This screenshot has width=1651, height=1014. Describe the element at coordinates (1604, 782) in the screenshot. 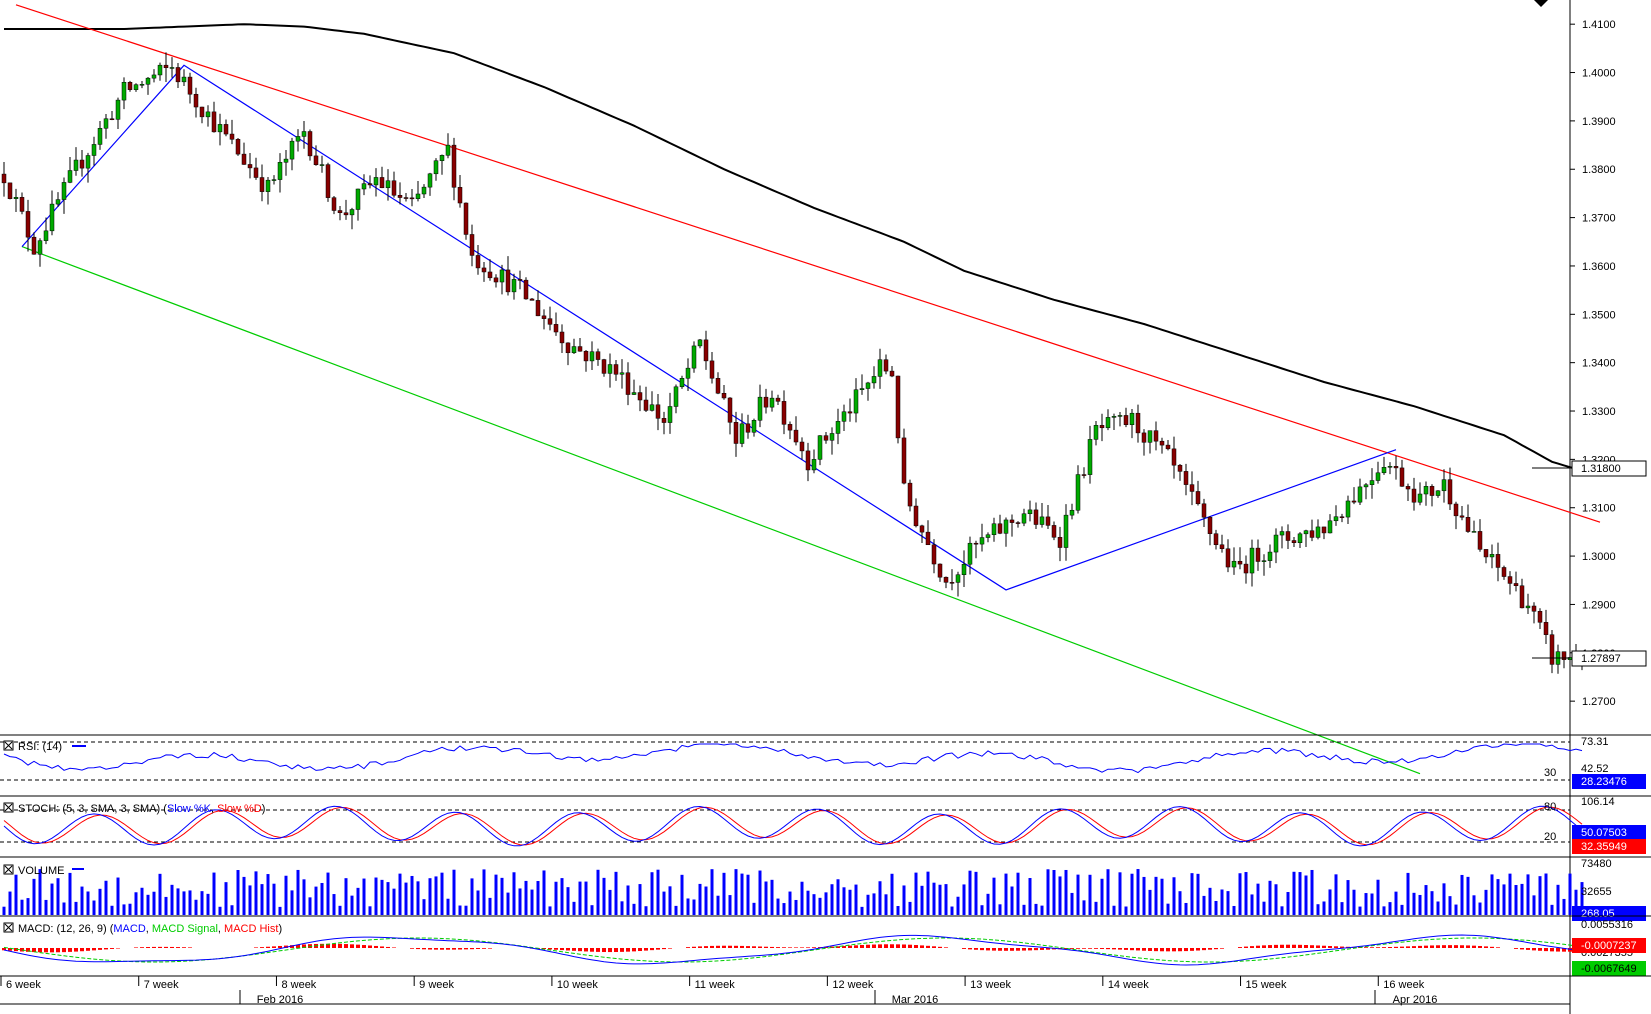

I see `rsi-value: 28.23476` at that location.